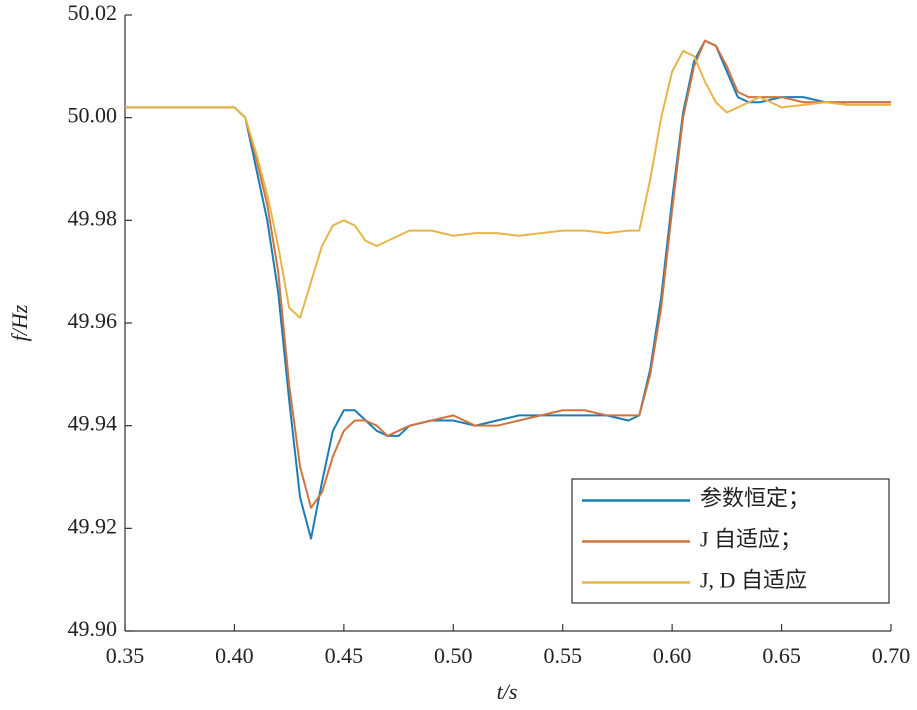 This screenshot has width=917, height=710. I want to click on legend-label: J 自适应；, so click(751, 539).